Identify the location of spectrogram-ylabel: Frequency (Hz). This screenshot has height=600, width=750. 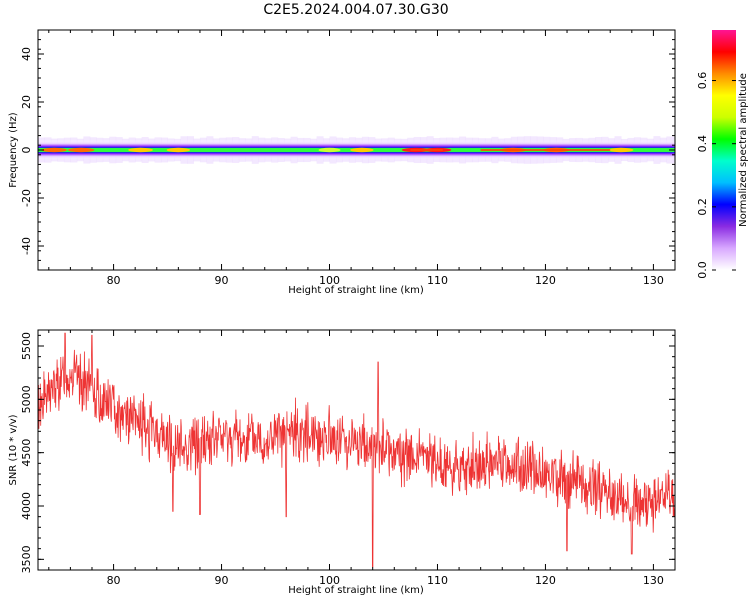
(13, 150).